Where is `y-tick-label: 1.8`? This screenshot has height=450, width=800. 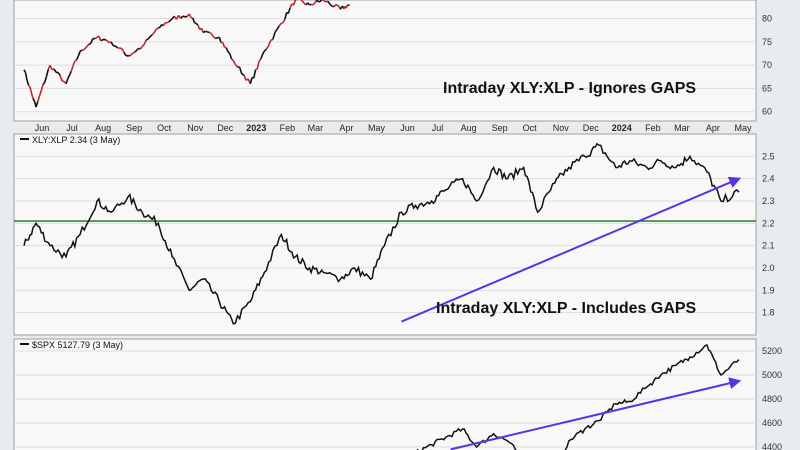 y-tick-label: 1.8 is located at coordinates (768, 313).